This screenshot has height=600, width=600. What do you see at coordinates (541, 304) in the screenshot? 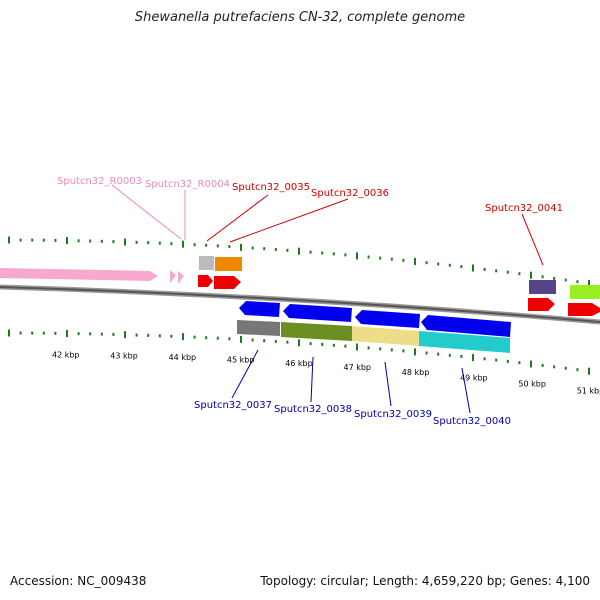
I see `gene-0041-arrow` at bounding box center [541, 304].